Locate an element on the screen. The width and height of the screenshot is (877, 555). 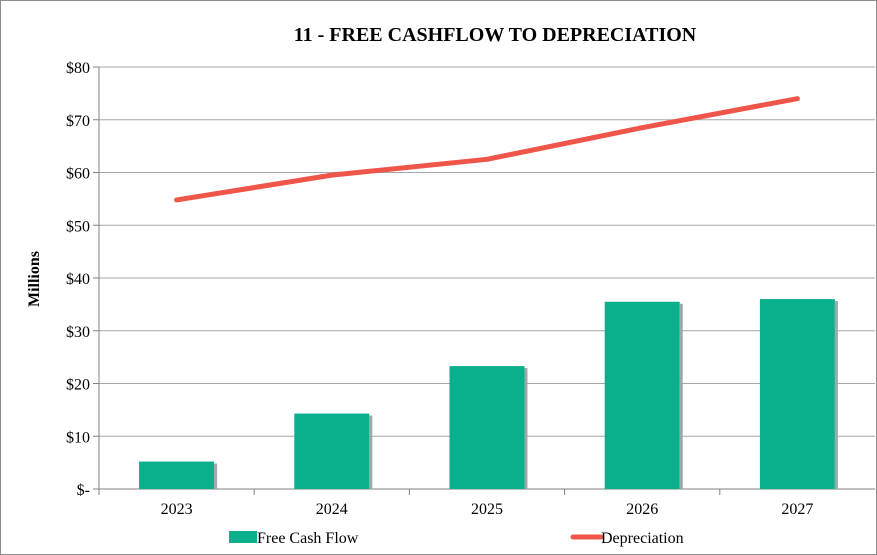
y-tick-label: $80 is located at coordinates (78, 68).